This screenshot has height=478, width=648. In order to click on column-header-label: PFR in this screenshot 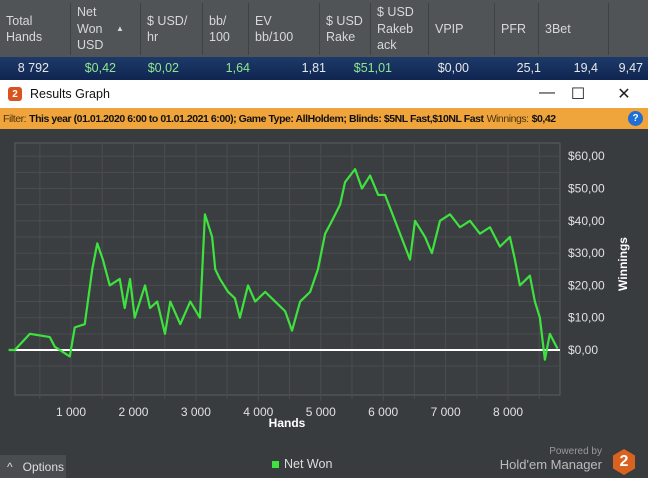, I will do `click(513, 28)`.